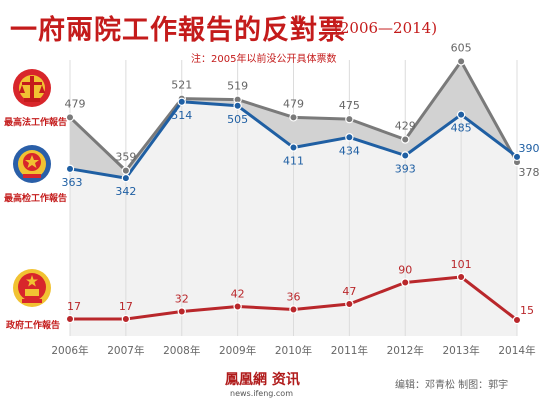 The image size is (550, 403). I want to click on data-label-government: 101, so click(461, 264).